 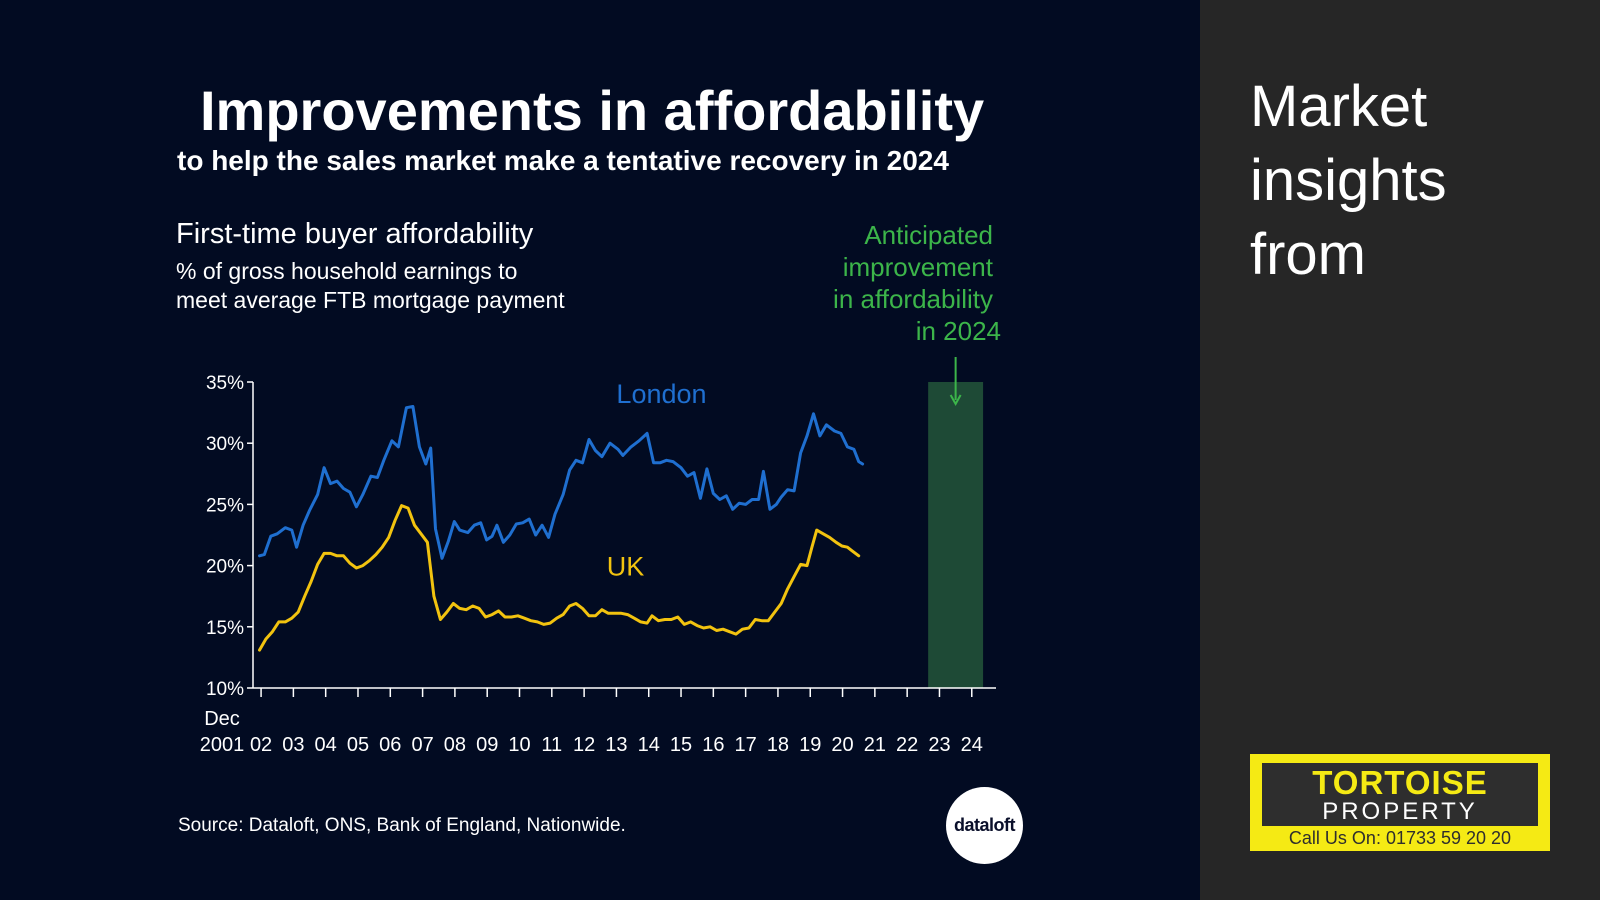 What do you see at coordinates (681, 745) in the screenshot?
I see `x-tick-label: 15` at bounding box center [681, 745].